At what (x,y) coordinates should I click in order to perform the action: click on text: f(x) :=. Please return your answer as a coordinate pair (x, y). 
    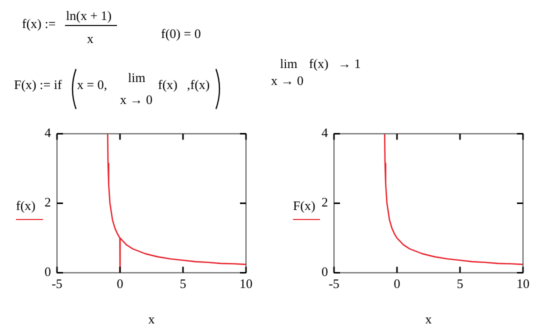
    Looking at the image, I should click on (39, 23).